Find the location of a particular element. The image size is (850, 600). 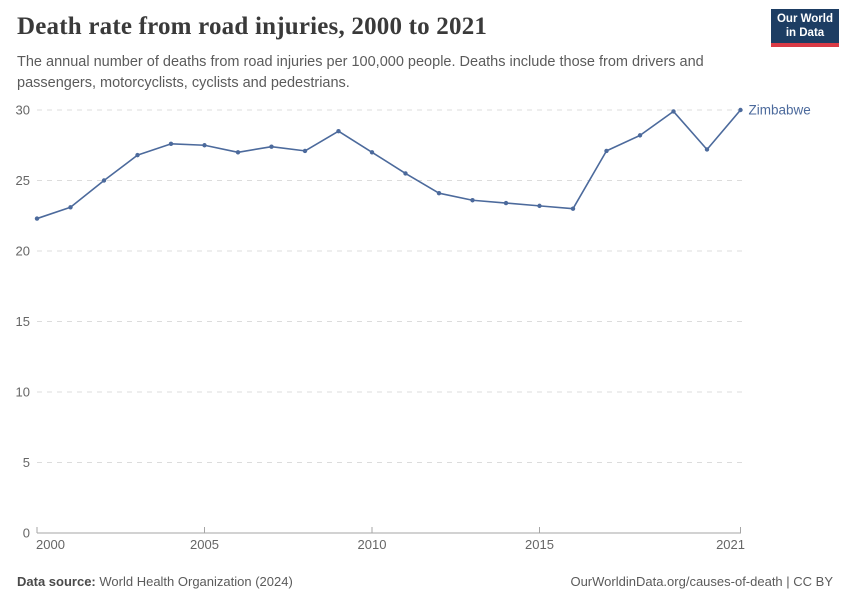

data-point-2009 is located at coordinates (338, 131).